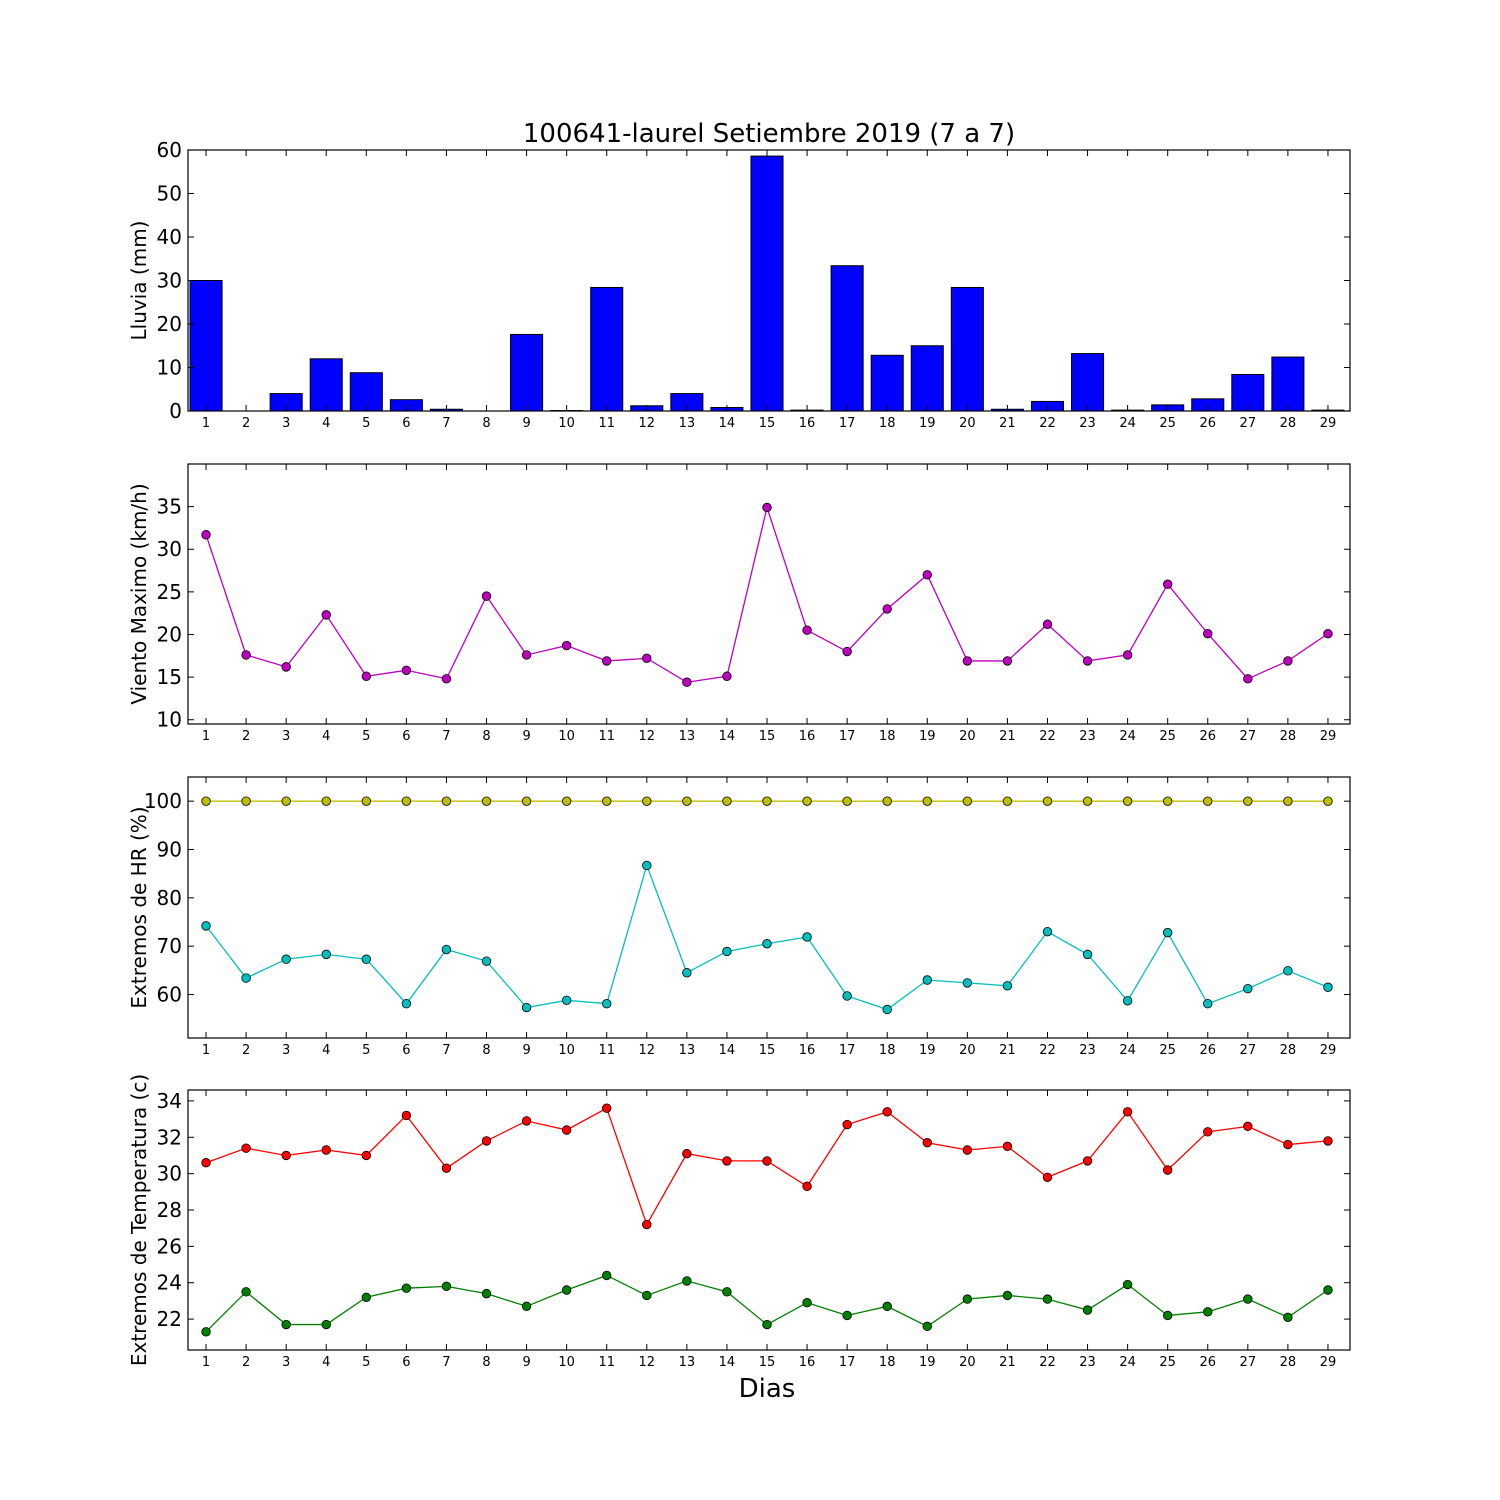 Image resolution: width=1500 pixels, height=1500 pixels. I want to click on xtick-label: 27, so click(1248, 1362).